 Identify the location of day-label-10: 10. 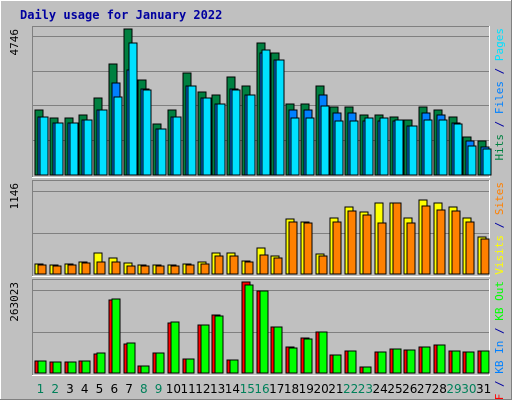
(173, 389).